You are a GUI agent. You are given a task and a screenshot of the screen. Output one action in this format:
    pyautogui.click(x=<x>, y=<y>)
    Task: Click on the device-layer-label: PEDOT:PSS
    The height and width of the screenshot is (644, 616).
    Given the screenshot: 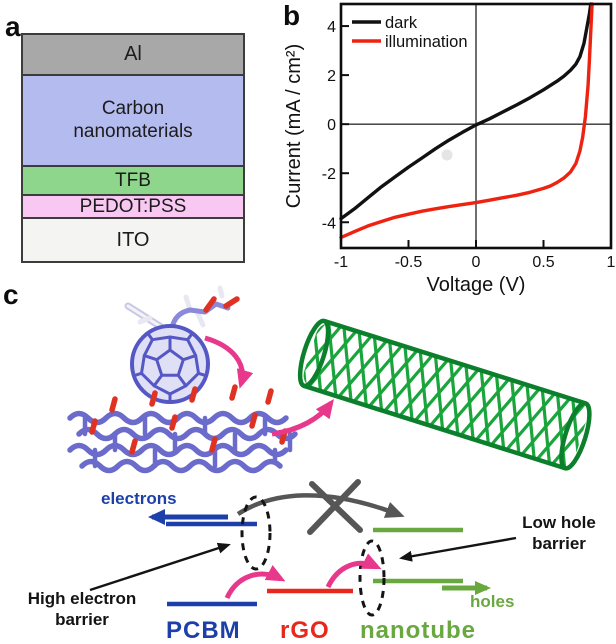 What is the action you would take?
    pyautogui.click(x=133, y=207)
    